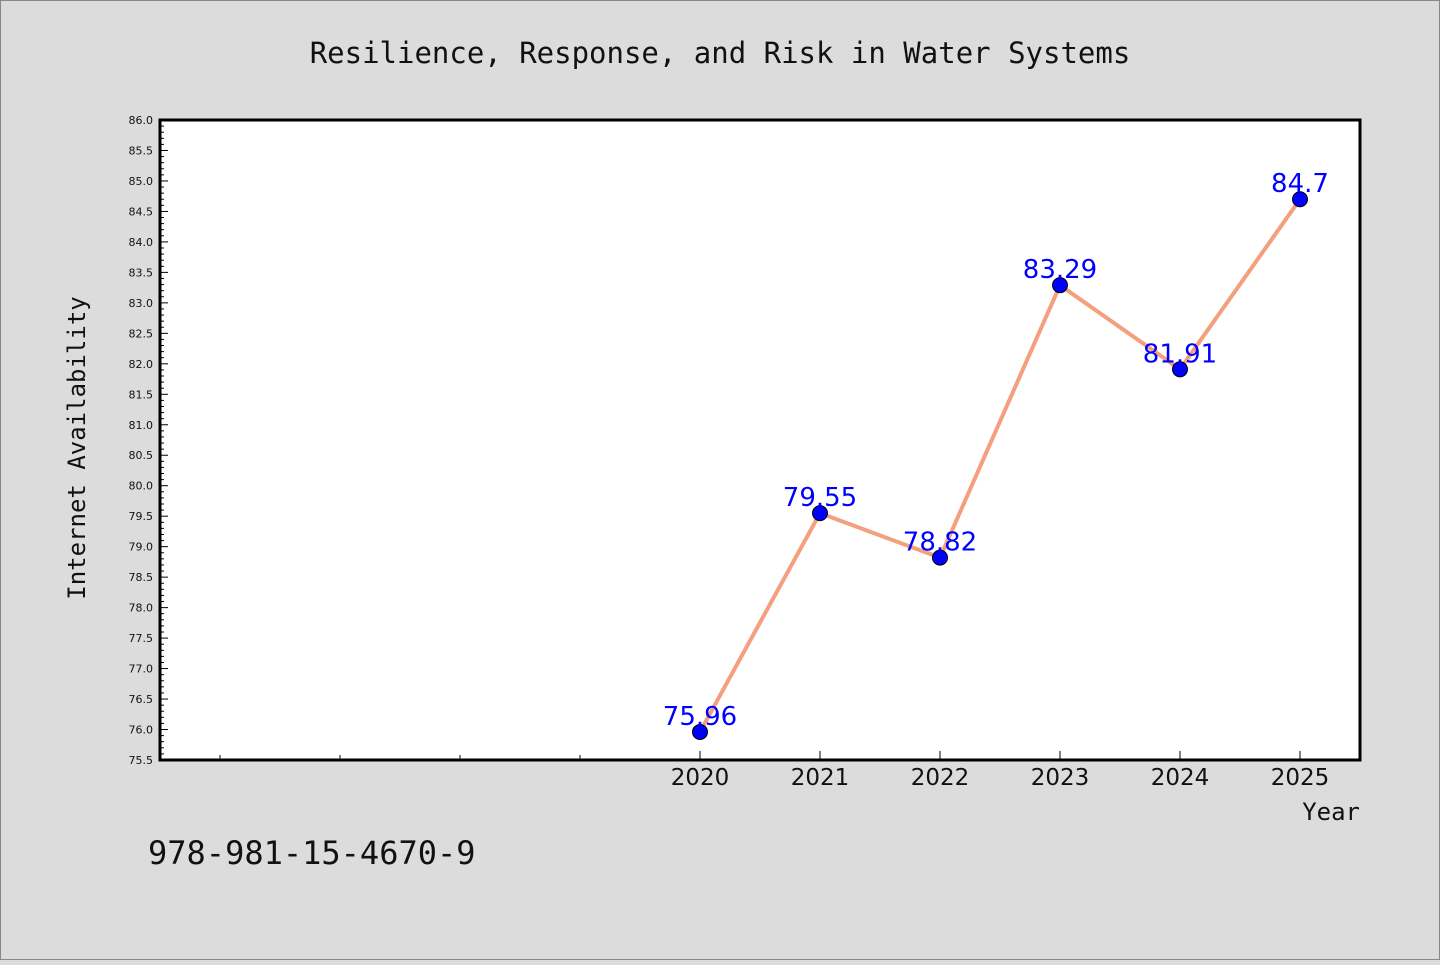 This screenshot has width=1440, height=965. I want to click on data-label: 79.55, so click(820, 498).